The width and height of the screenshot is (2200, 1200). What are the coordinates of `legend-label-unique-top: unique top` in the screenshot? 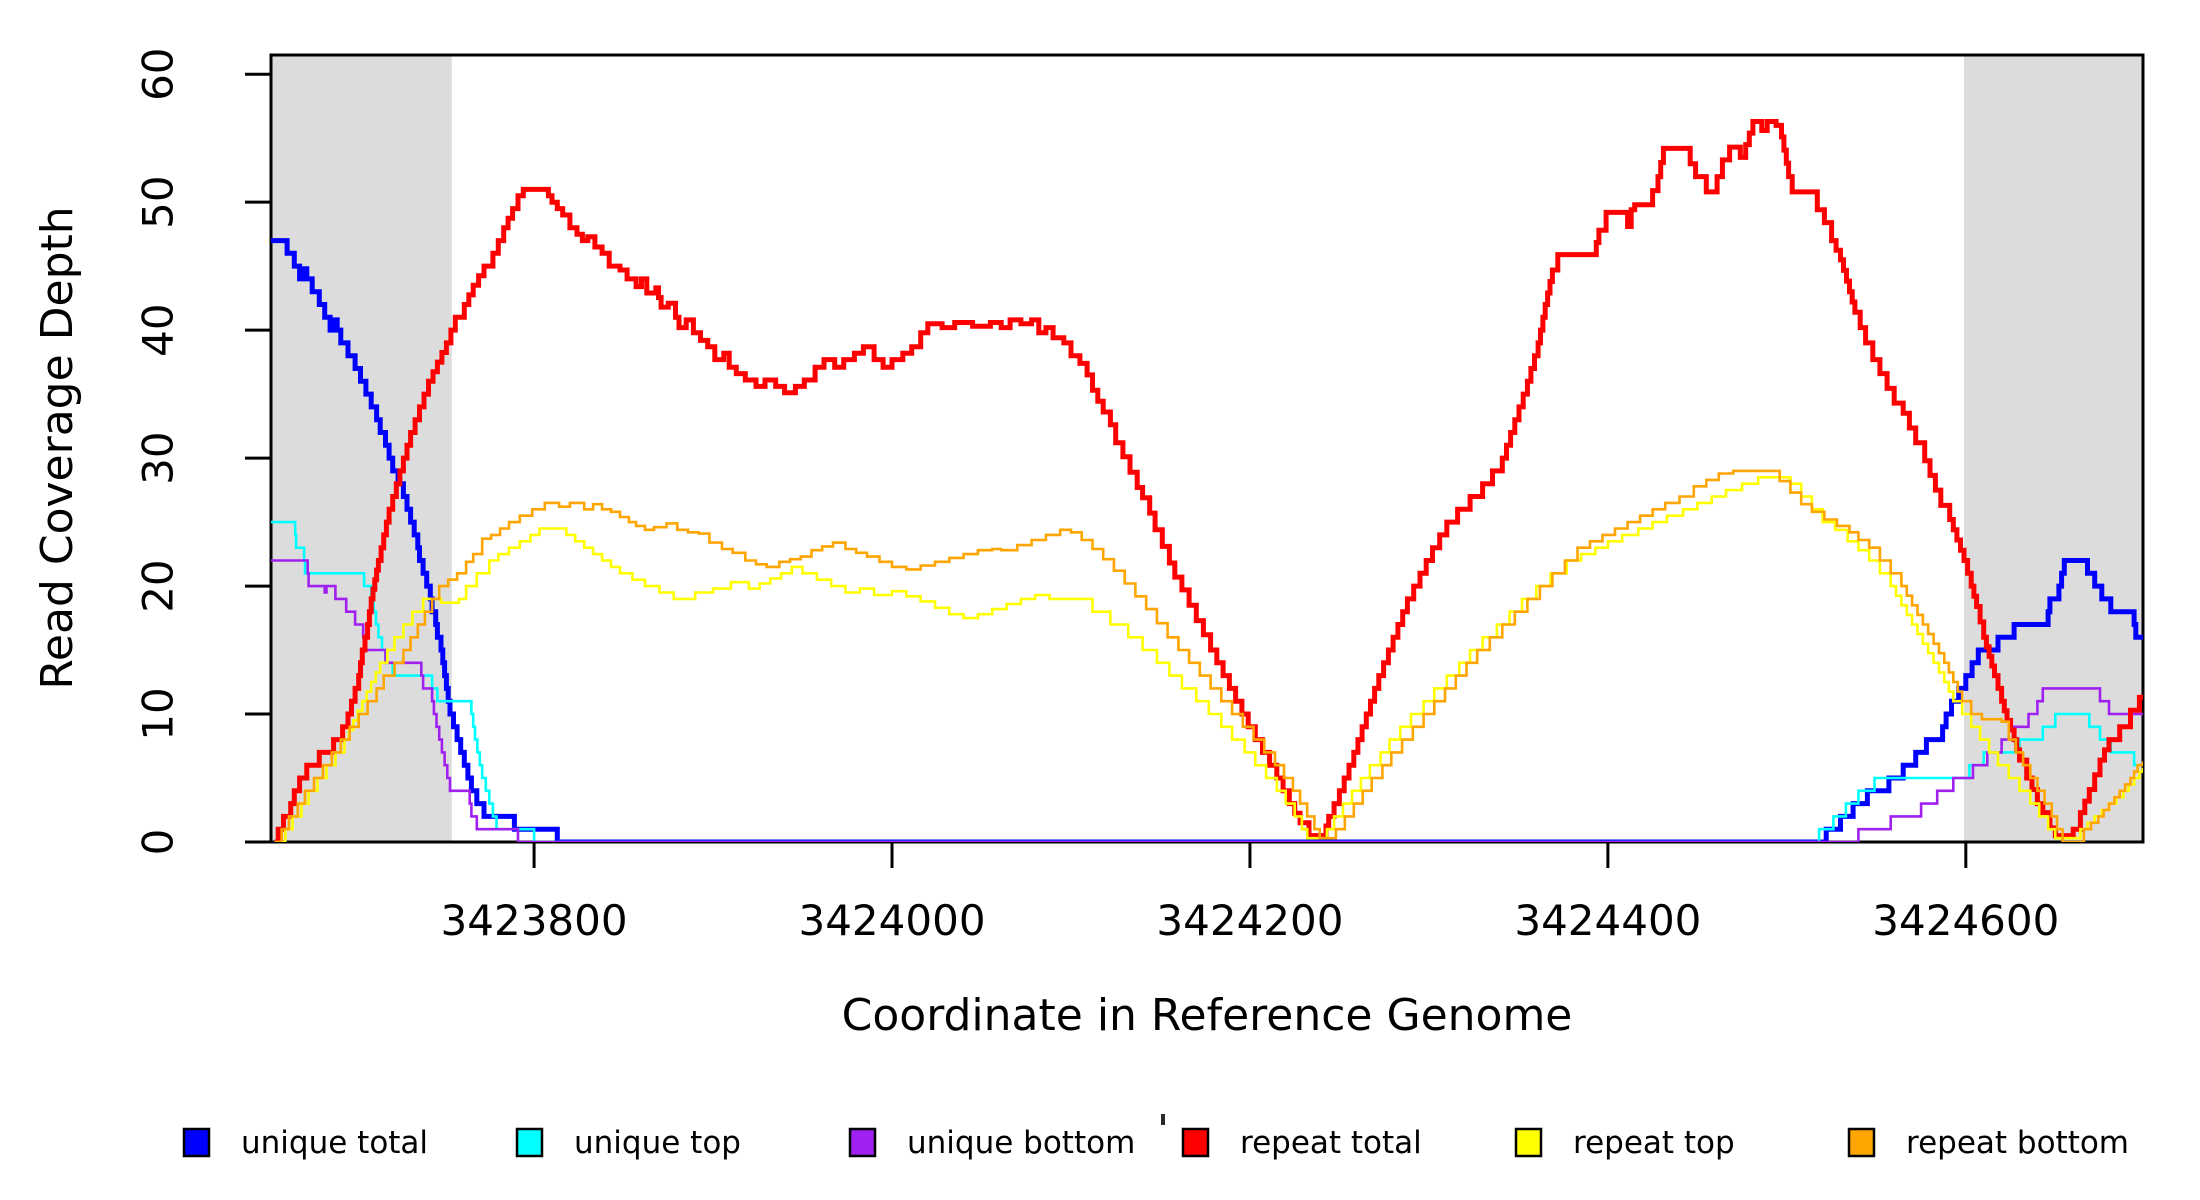 It's located at (657, 1143).